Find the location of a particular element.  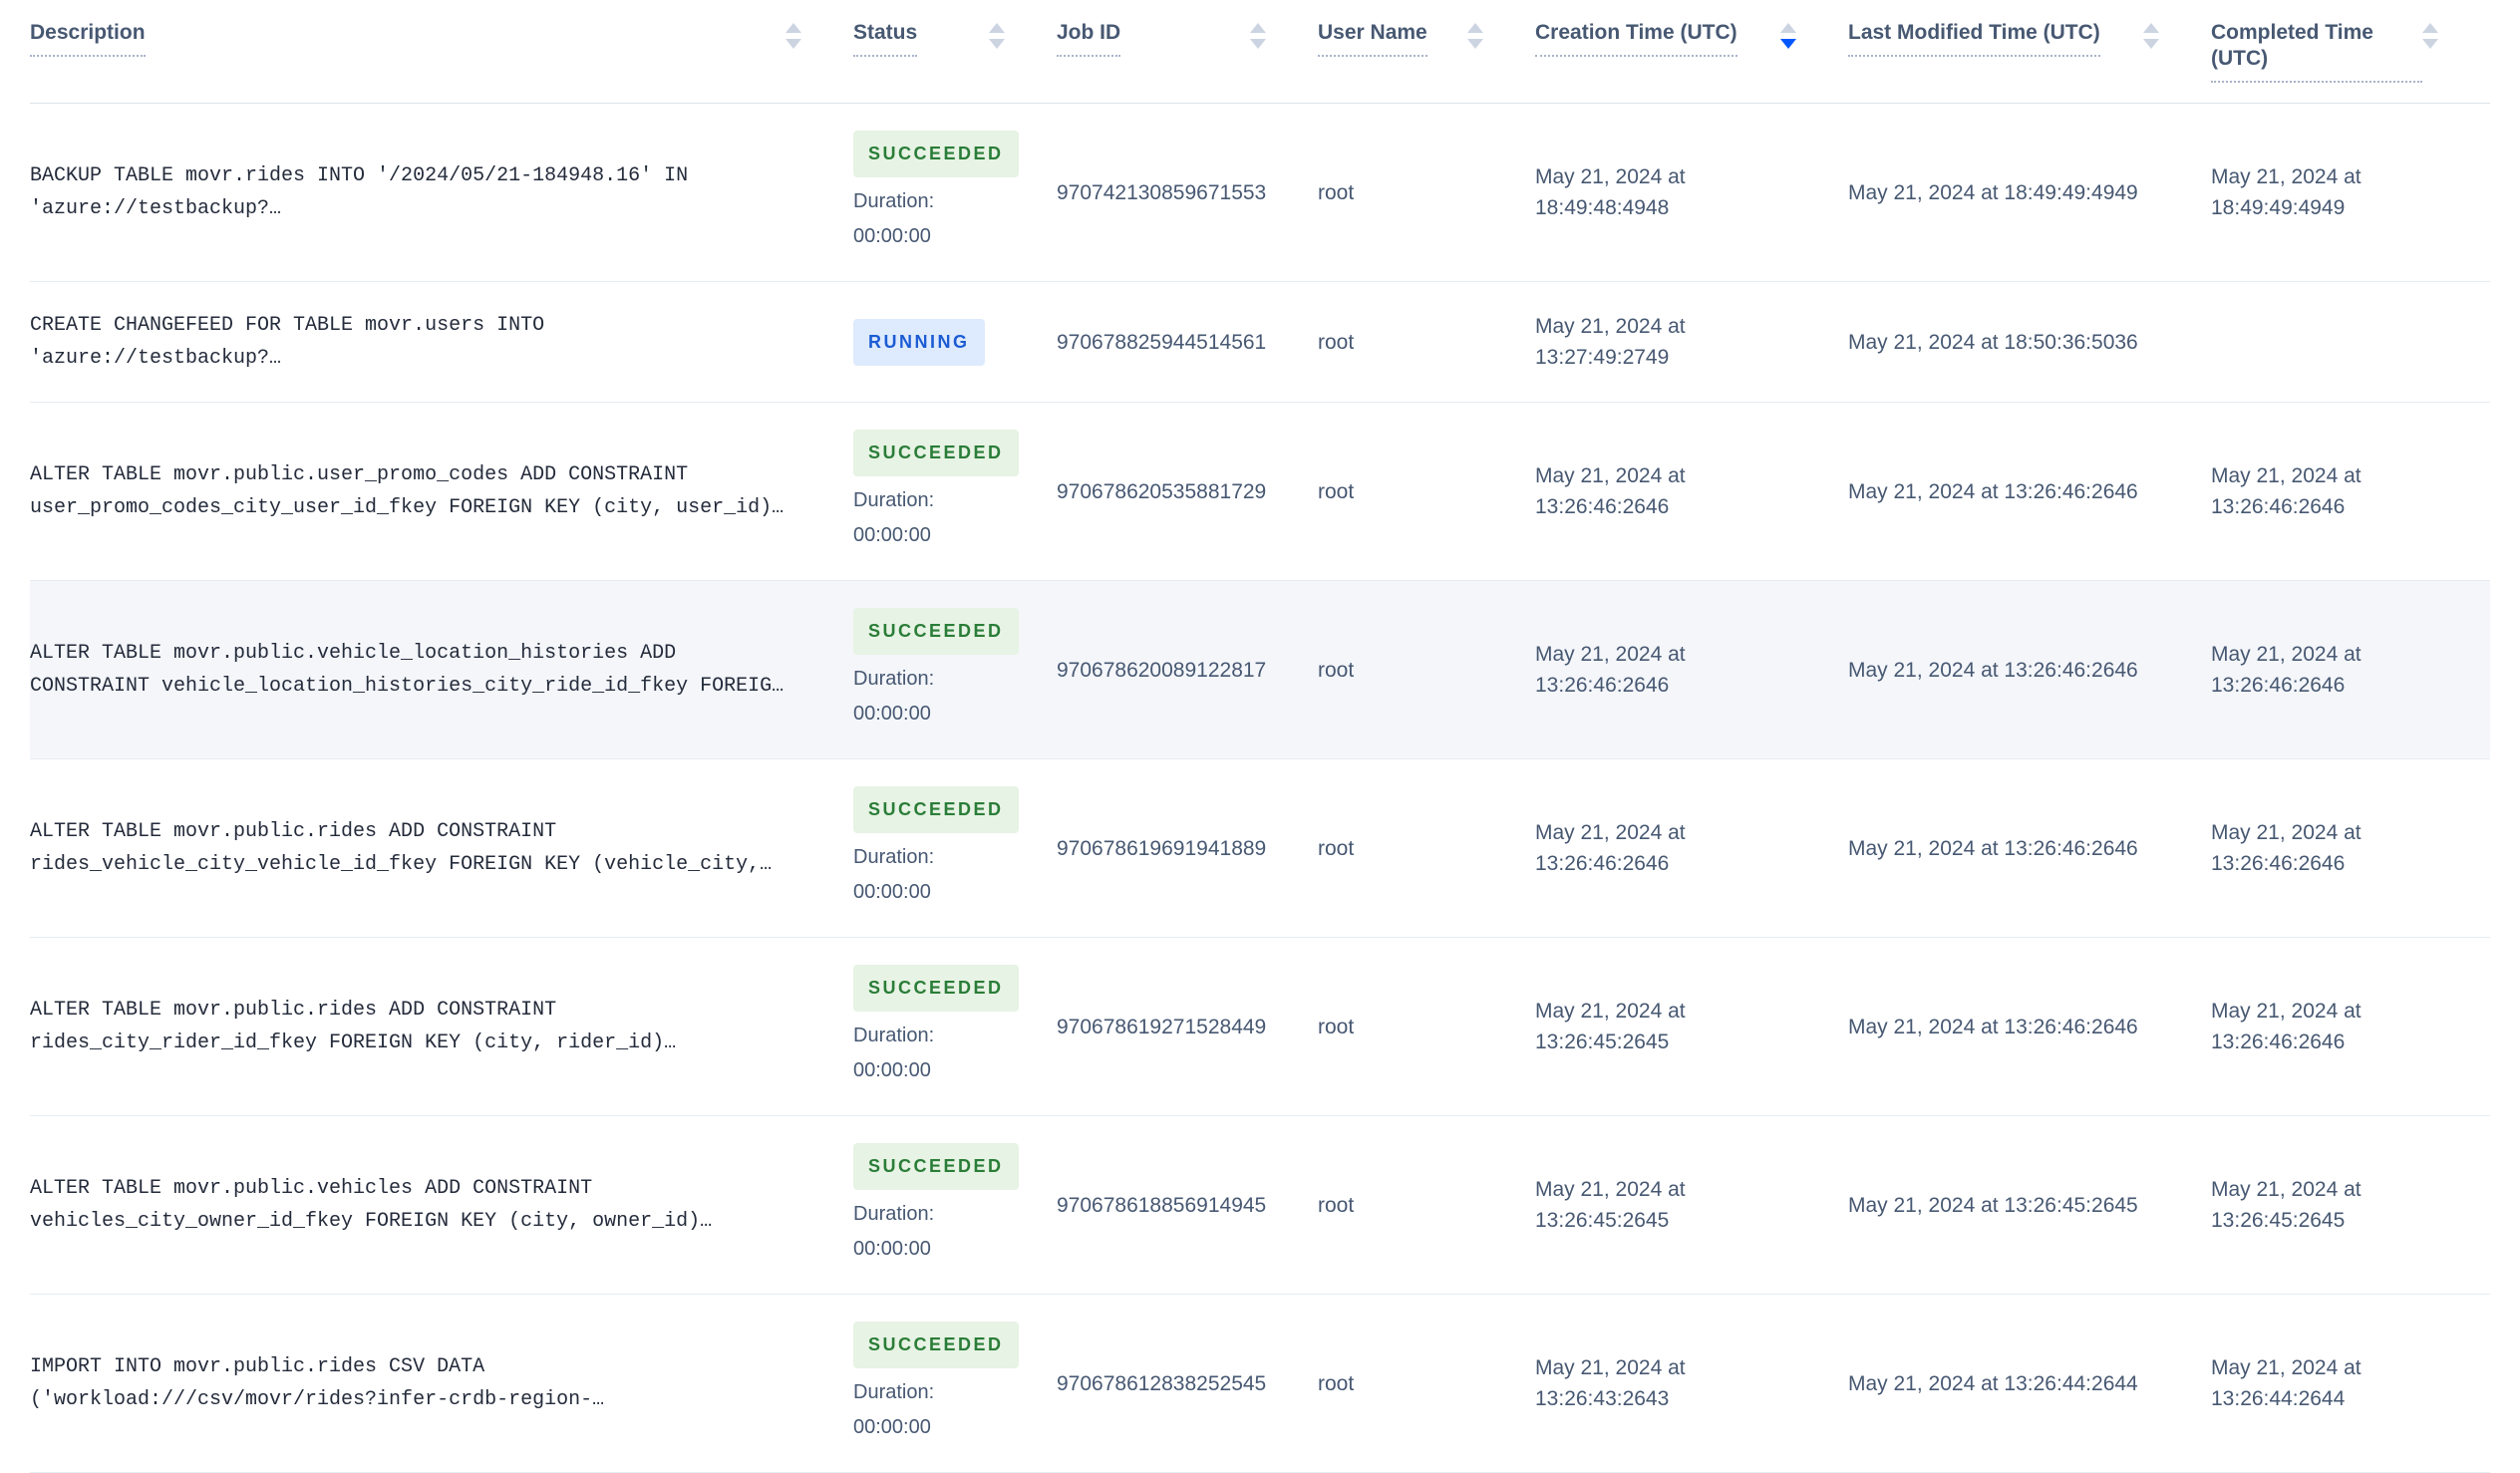

job-id: 970678619271528449 is located at coordinates (1162, 1026).